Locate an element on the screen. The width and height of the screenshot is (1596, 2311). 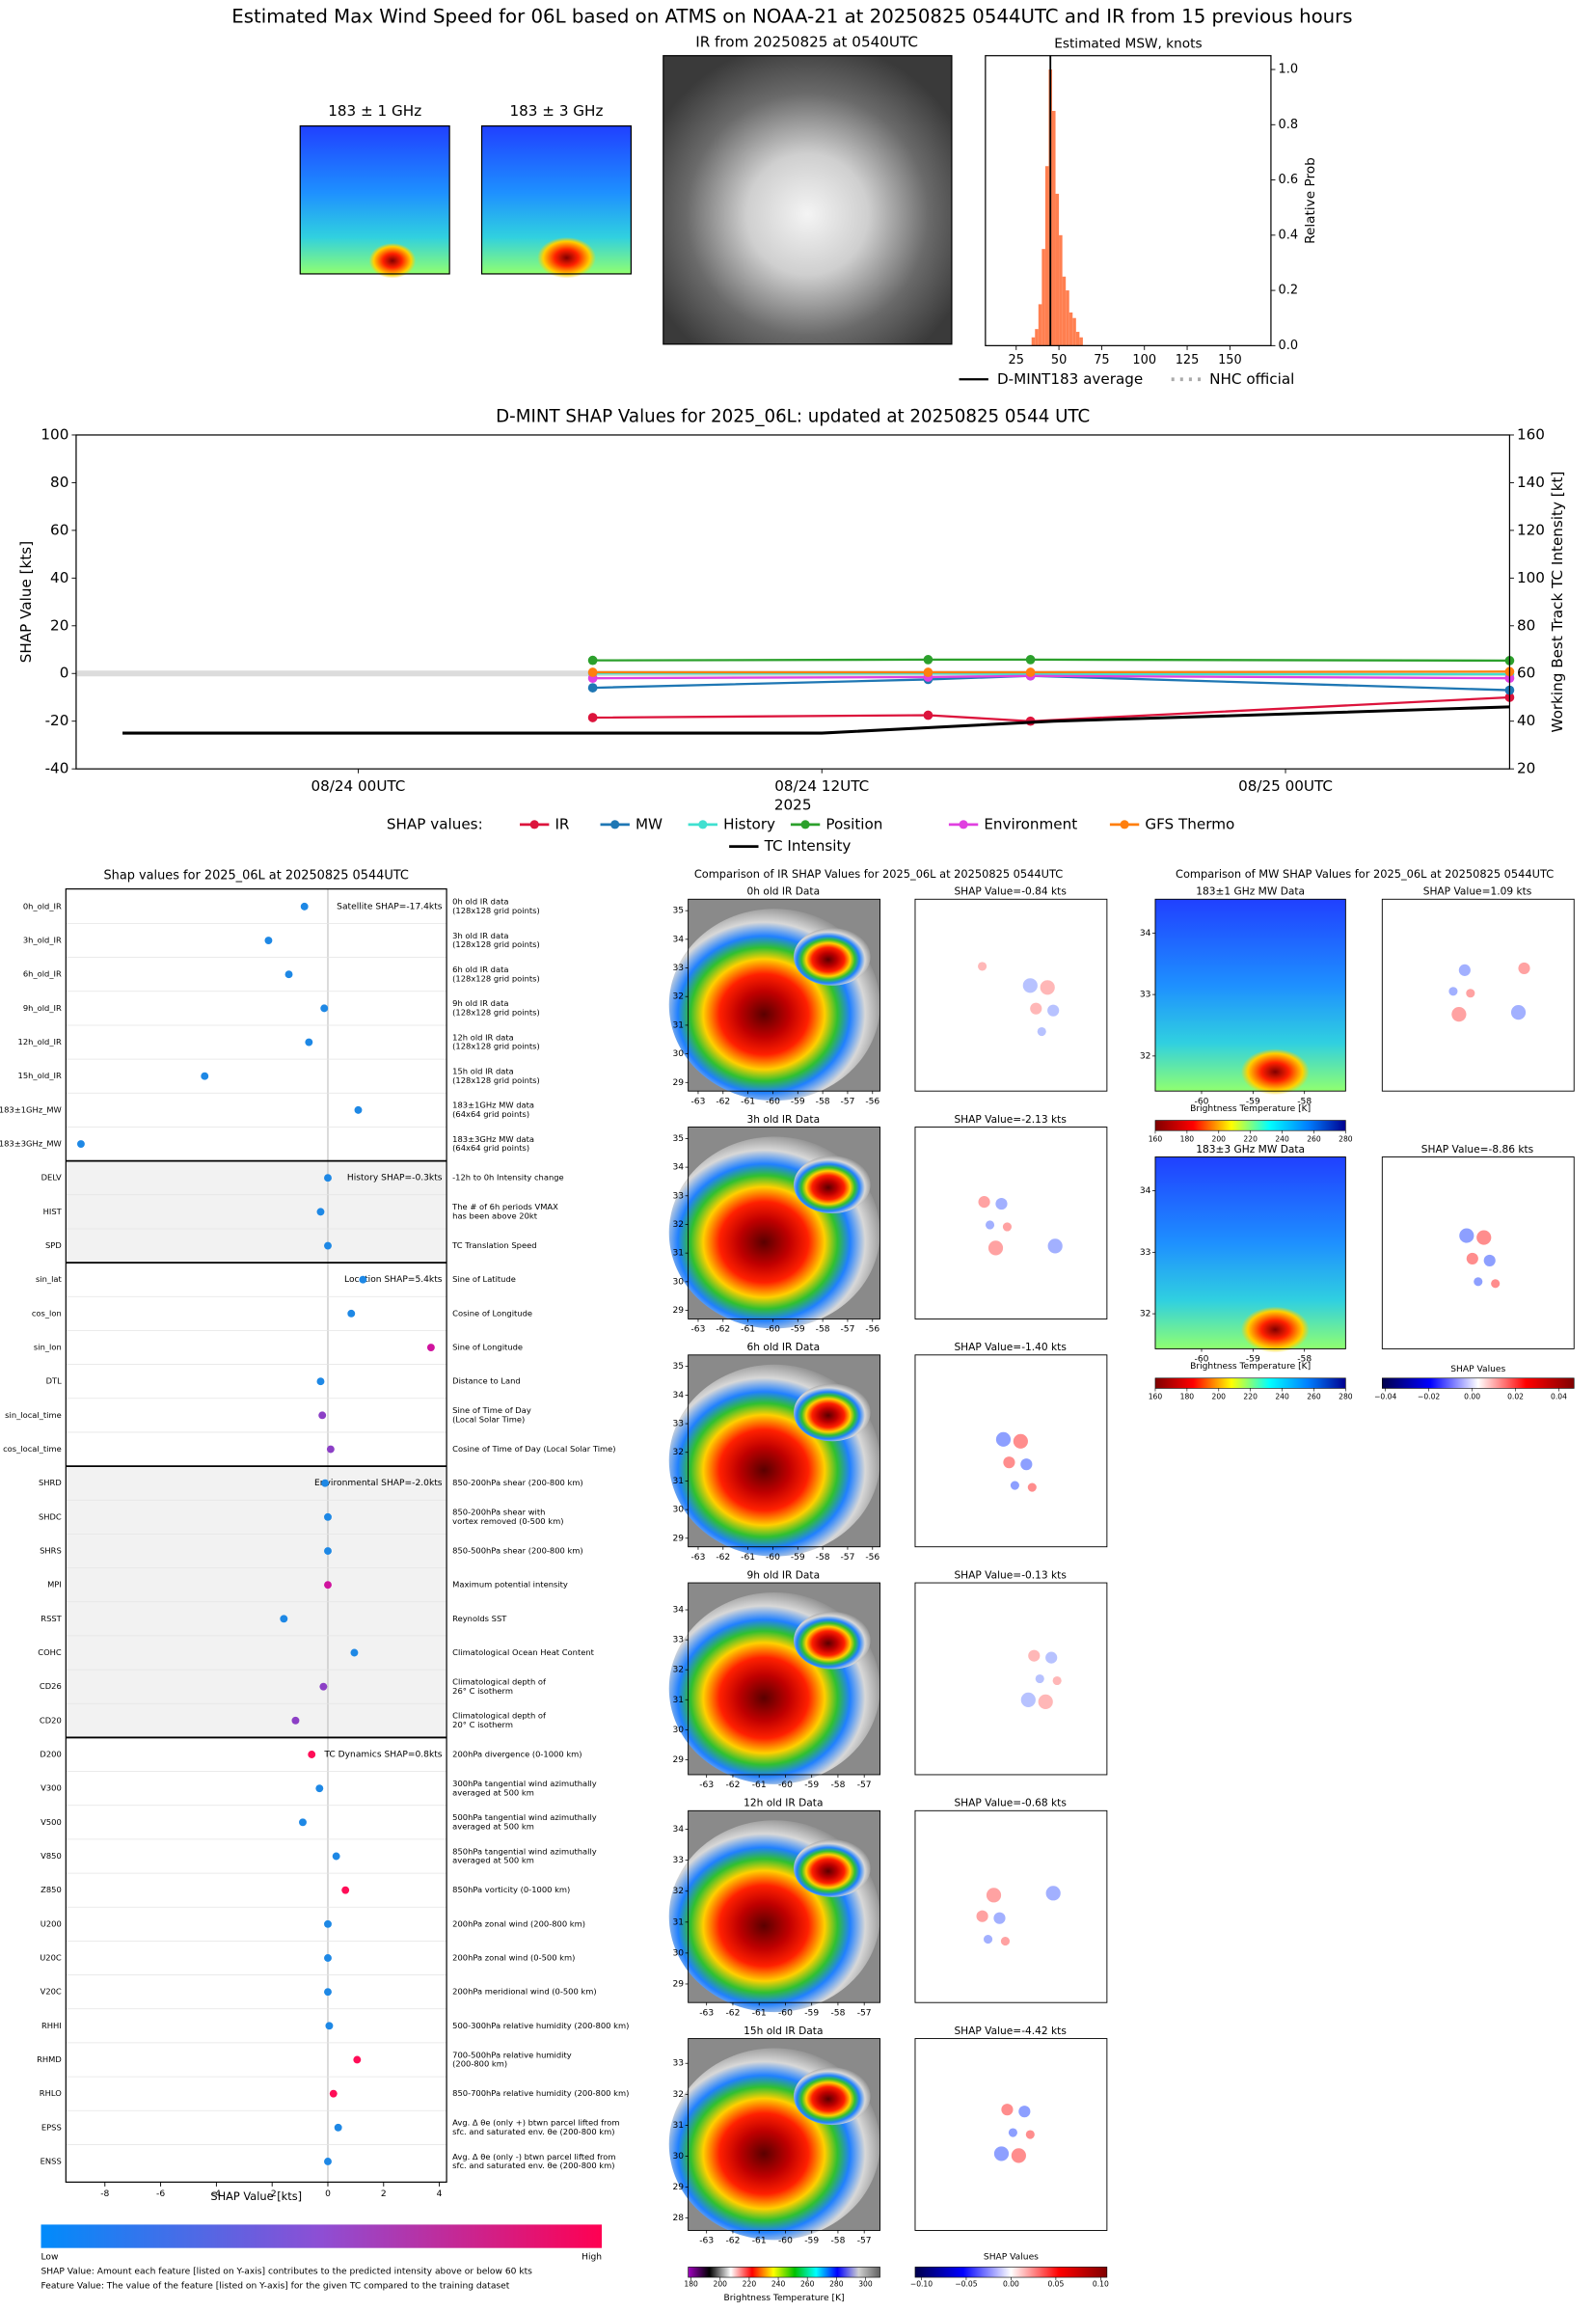
feature-description: 850-200hPa shear with is located at coordinates (499, 1512).